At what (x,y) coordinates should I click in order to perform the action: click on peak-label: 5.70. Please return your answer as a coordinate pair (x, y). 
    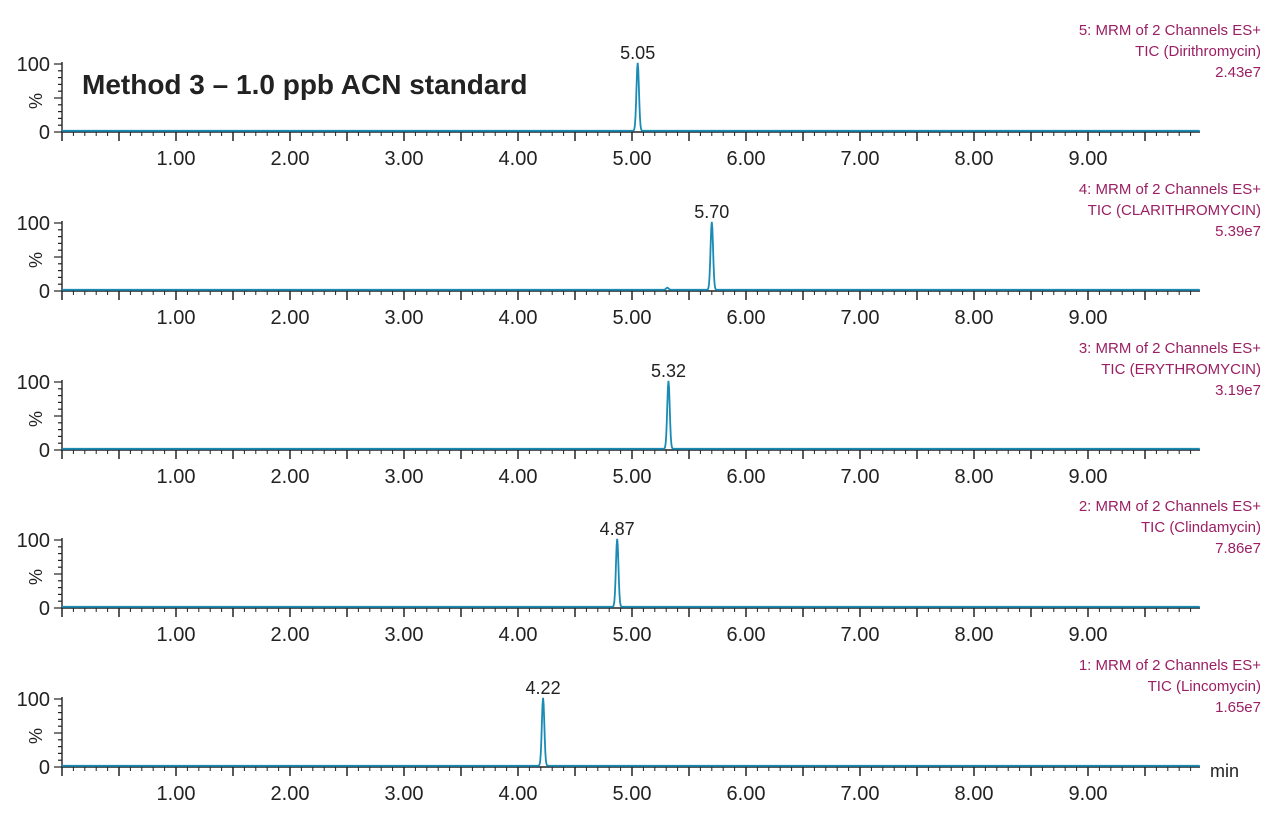
    Looking at the image, I should click on (711, 212).